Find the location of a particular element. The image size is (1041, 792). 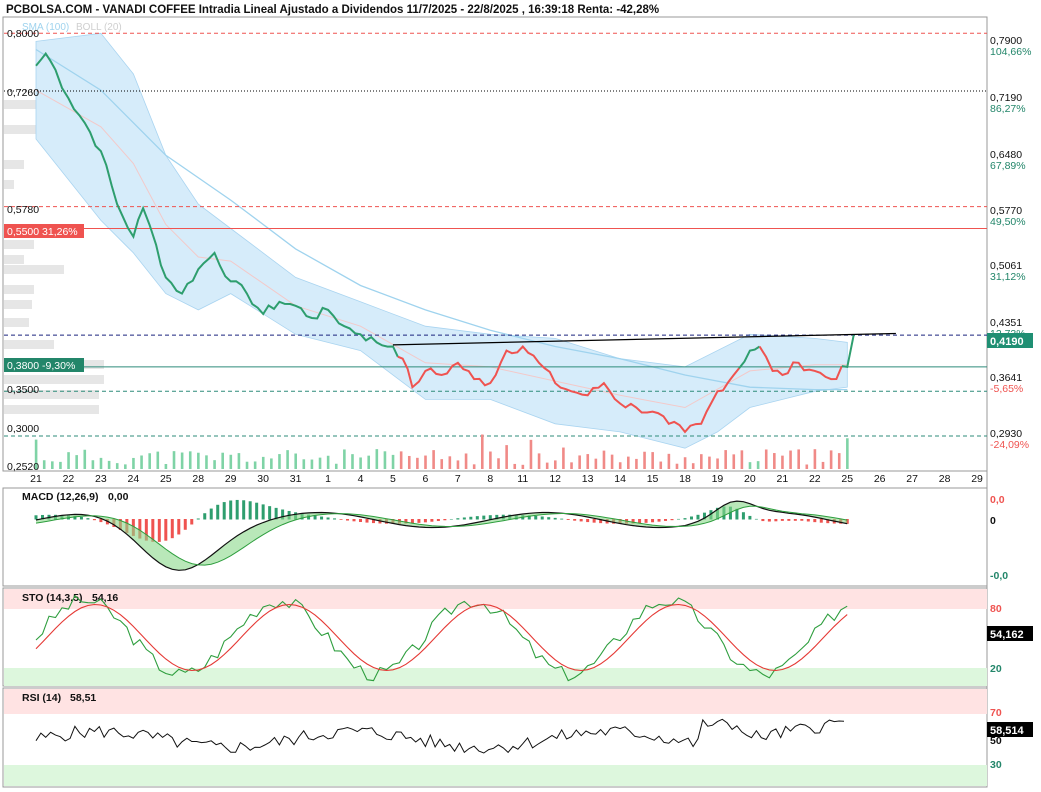

x-tick-label: 13 is located at coordinates (588, 479).